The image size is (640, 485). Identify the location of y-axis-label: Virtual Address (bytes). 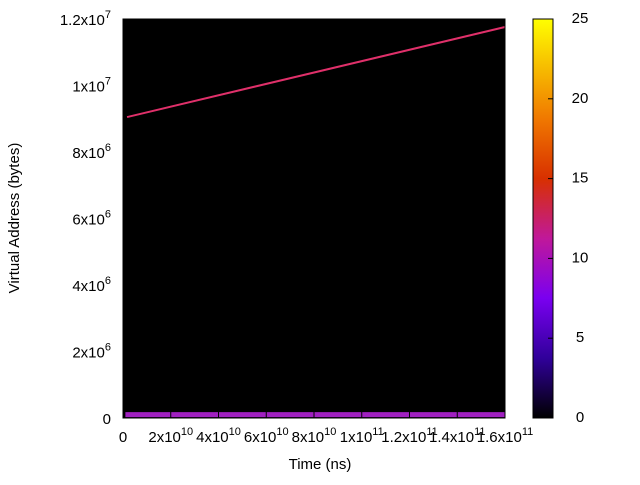
(14, 218).